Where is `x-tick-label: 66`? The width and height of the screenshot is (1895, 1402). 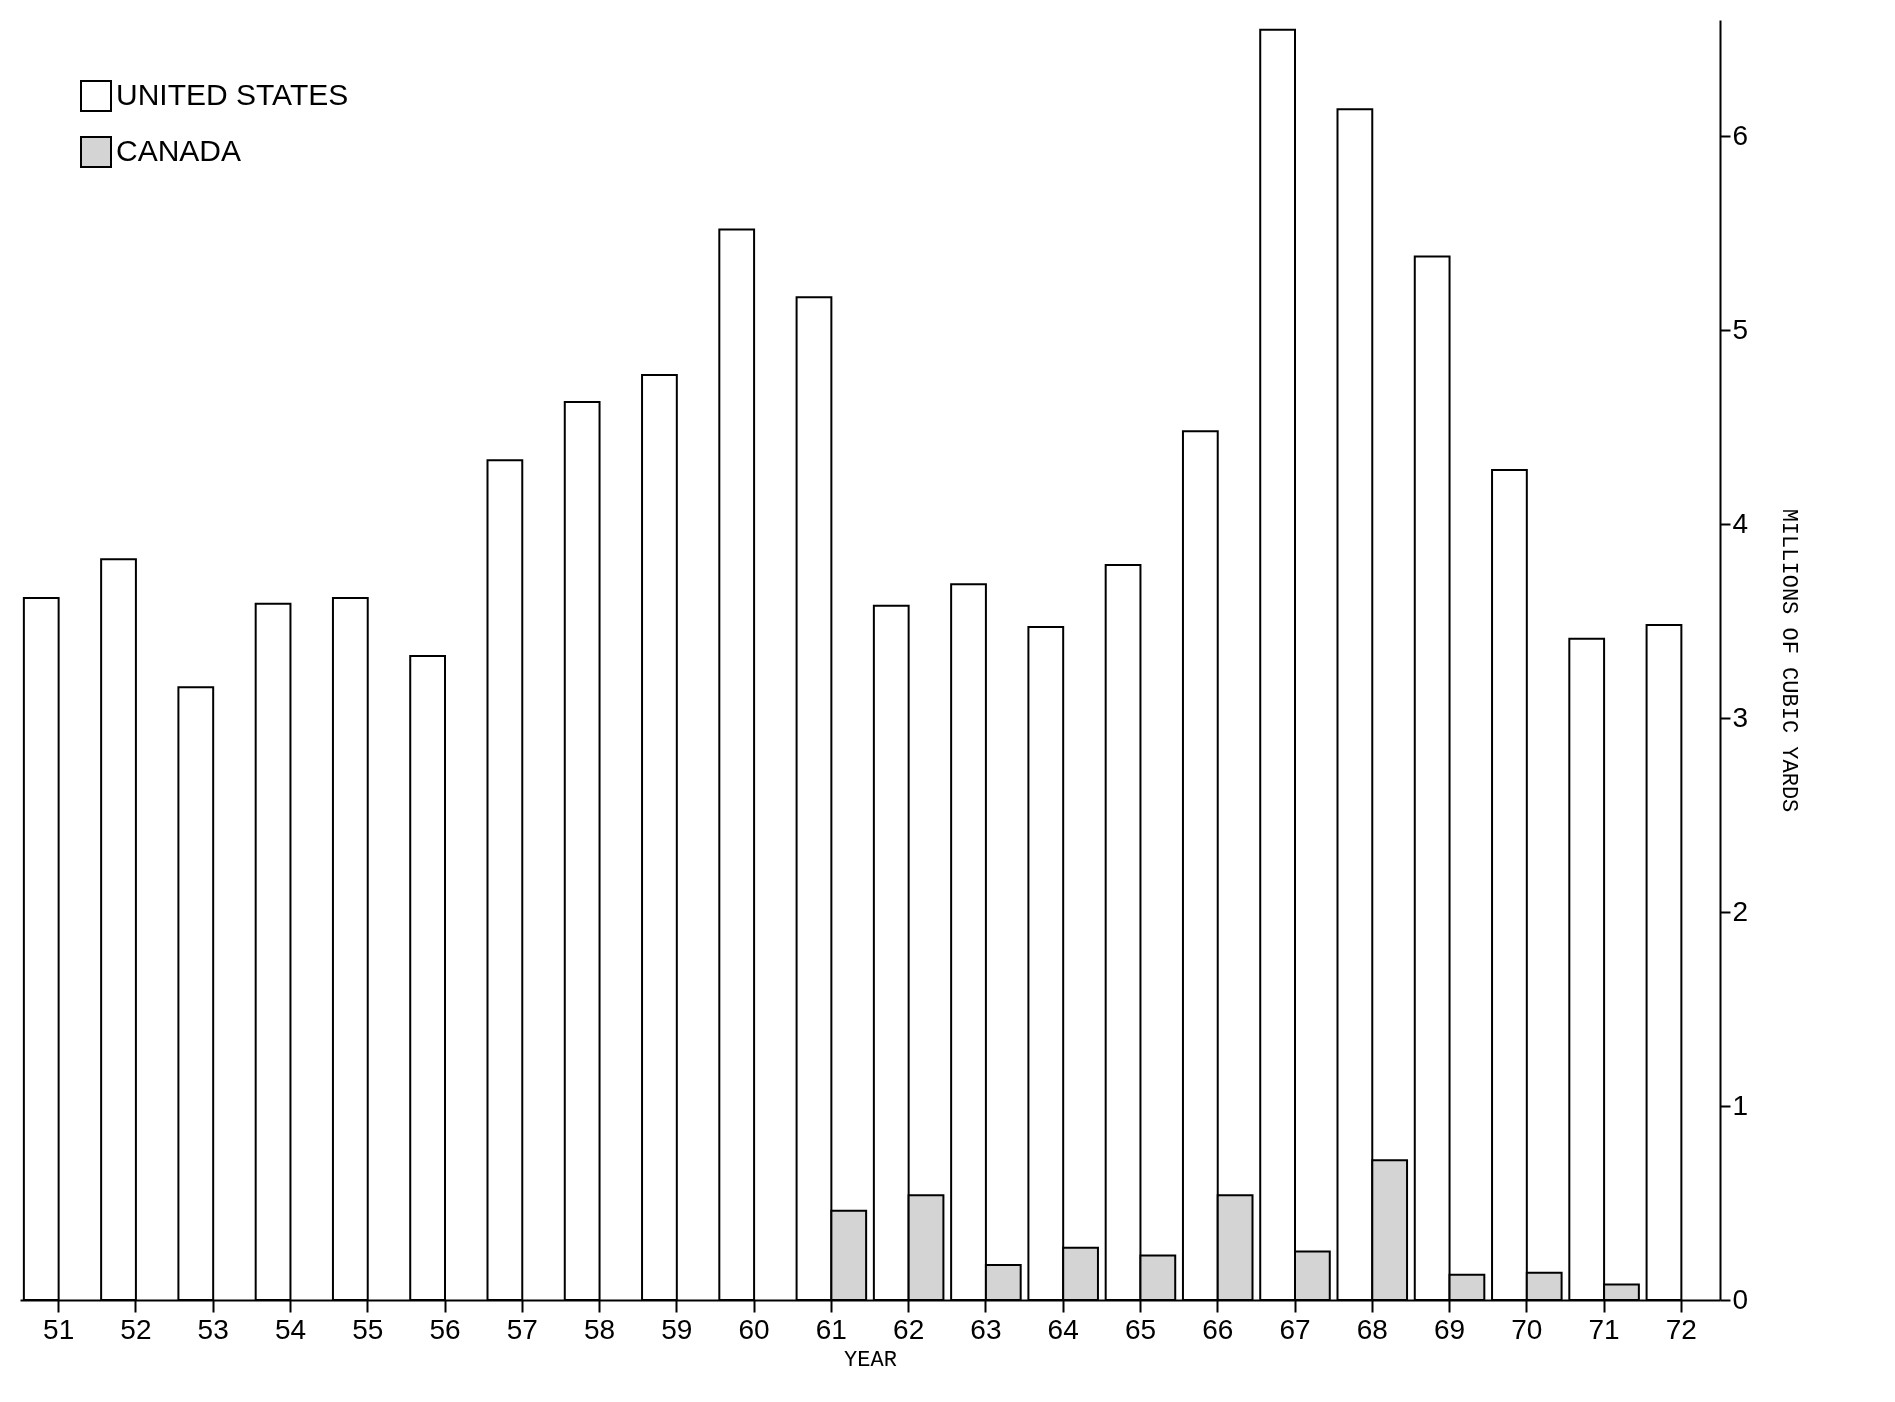
x-tick-label: 66 is located at coordinates (1218, 1329).